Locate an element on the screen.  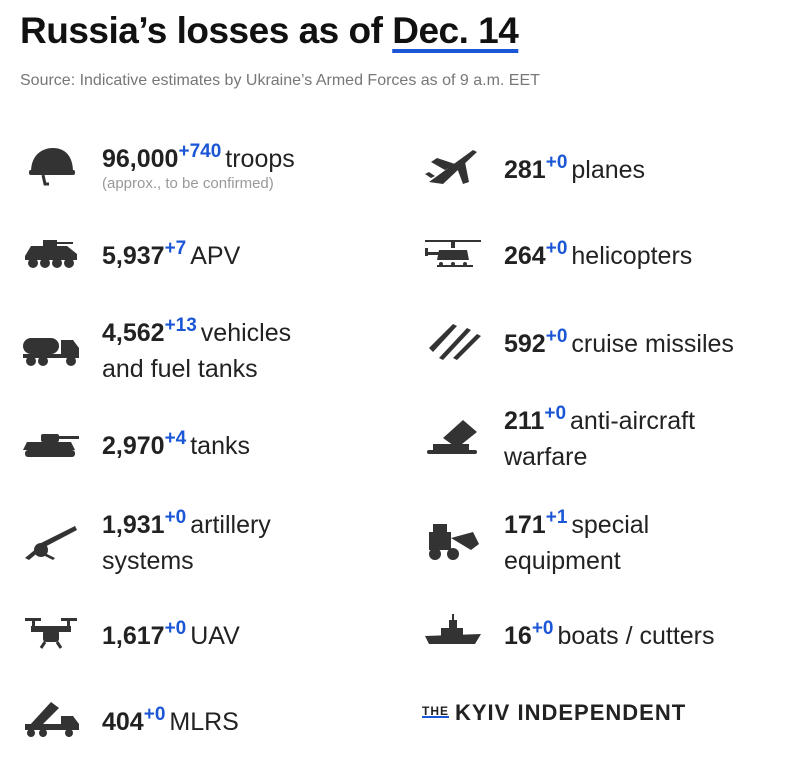
apv-value: 5,937 is located at coordinates (133, 255).